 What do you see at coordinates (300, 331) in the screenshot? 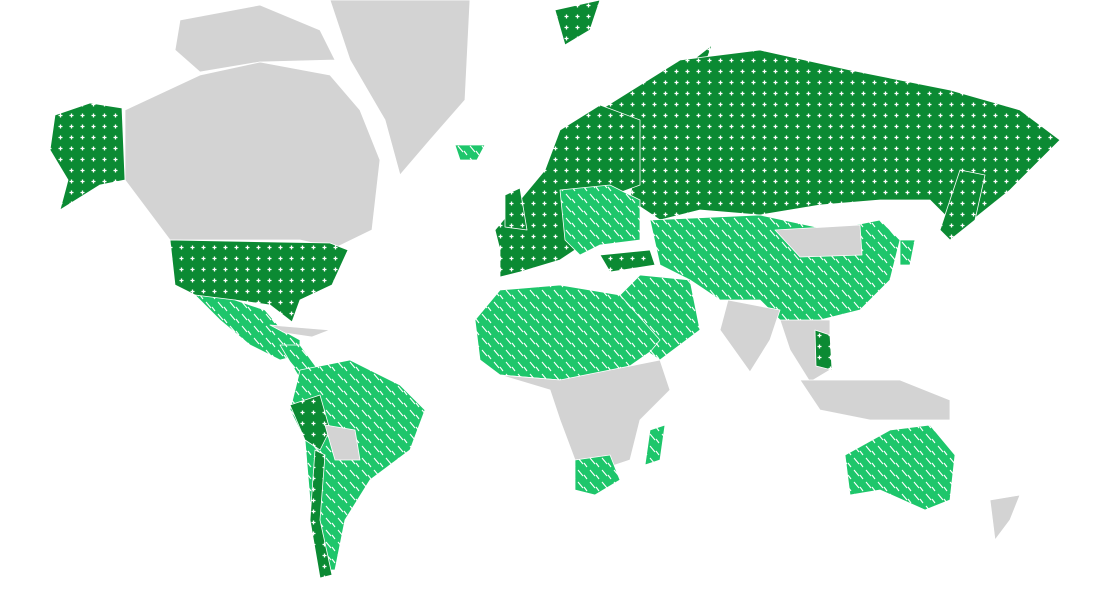
I see `caribbean-region` at bounding box center [300, 331].